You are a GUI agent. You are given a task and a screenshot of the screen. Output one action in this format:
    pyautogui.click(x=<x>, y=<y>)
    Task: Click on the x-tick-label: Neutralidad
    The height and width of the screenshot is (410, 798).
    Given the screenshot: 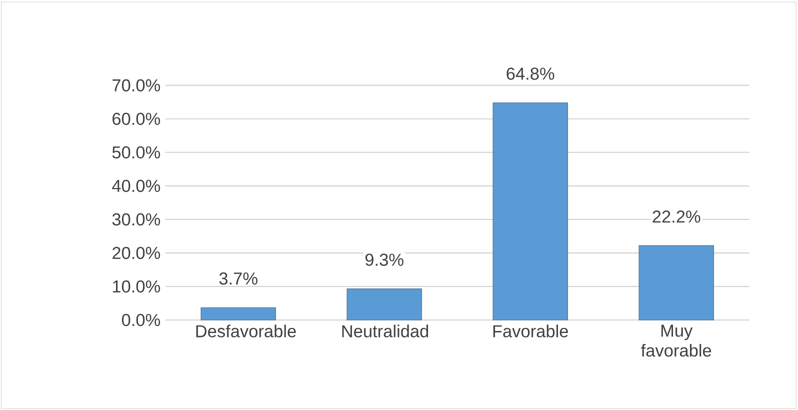 What is the action you would take?
    pyautogui.click(x=385, y=331)
    